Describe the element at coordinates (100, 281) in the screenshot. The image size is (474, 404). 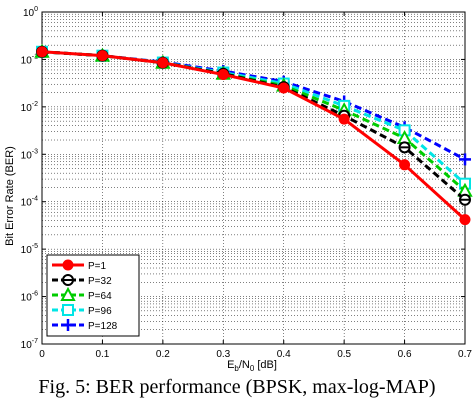
I see `legend-label: P=32` at that location.